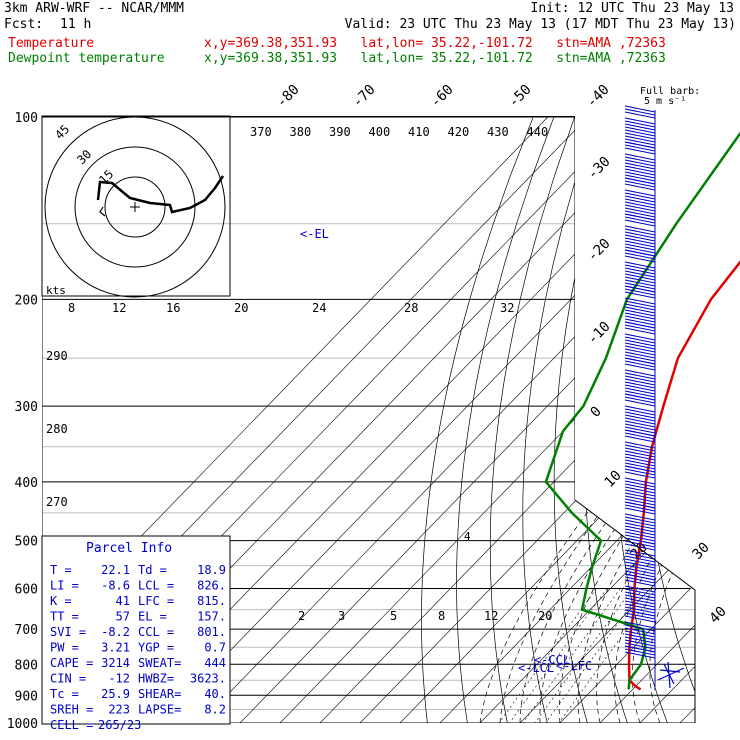 The height and width of the screenshot is (740, 740). Describe the element at coordinates (579, 655) in the screenshot. I see `mixing-ratio-line` at that location.